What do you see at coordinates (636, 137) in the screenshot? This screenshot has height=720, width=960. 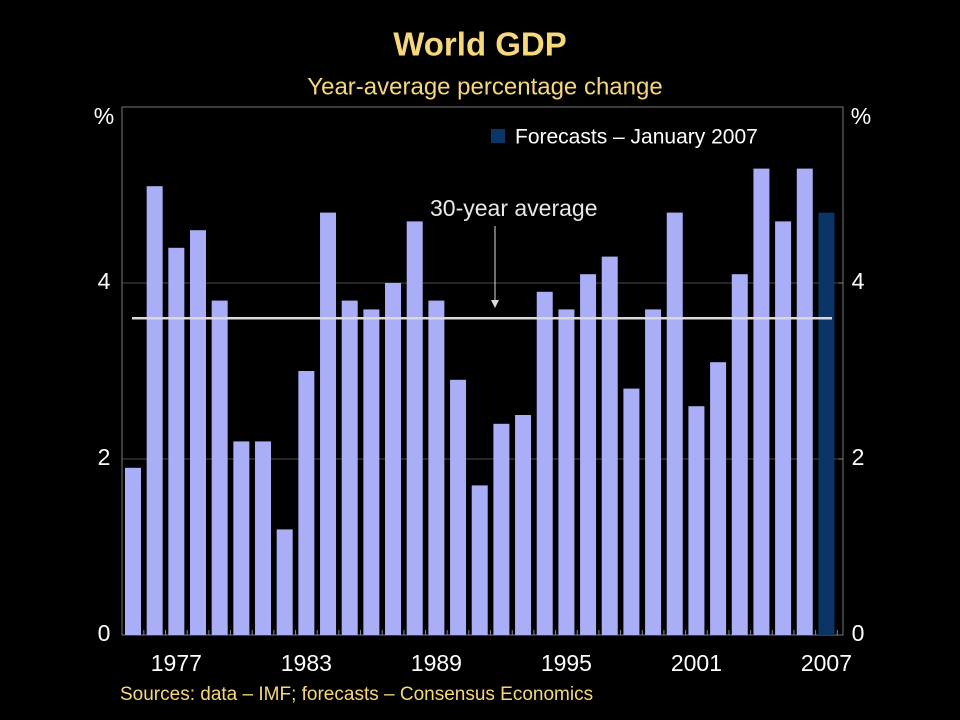 I see `legend-label: Forecasts – January 2007` at bounding box center [636, 137].